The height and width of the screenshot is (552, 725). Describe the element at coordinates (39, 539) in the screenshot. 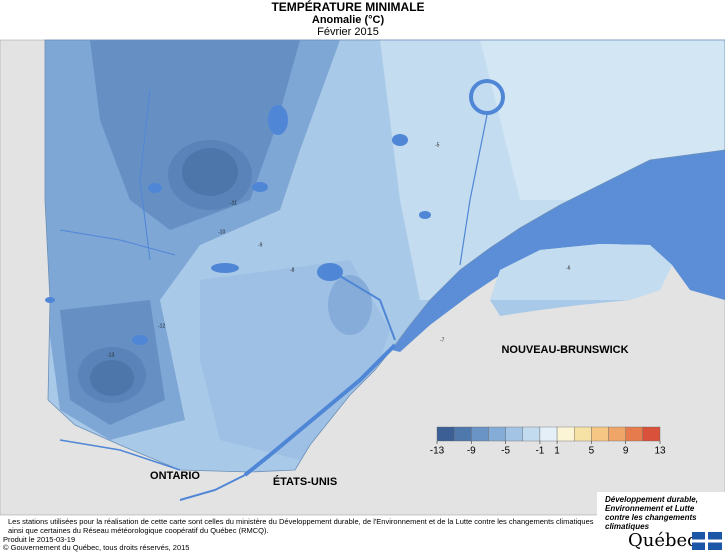

I see `footer-text: Produit le 2015-03-19` at that location.